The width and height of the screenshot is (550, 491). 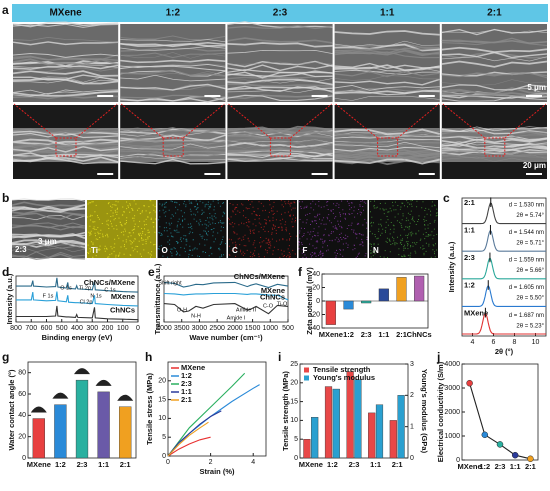 I want to click on eds-map, so click(x=333, y=229).